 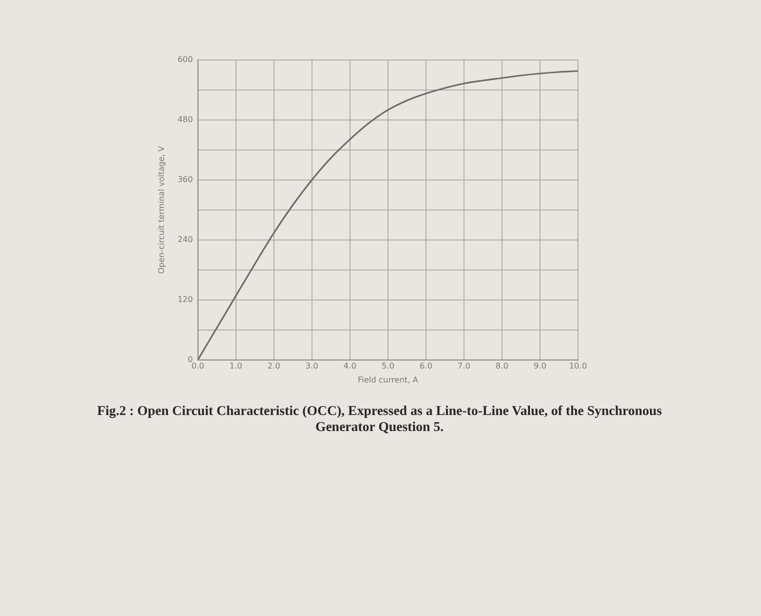 What do you see at coordinates (274, 366) in the screenshot?
I see `x-tick-label: 2.0` at bounding box center [274, 366].